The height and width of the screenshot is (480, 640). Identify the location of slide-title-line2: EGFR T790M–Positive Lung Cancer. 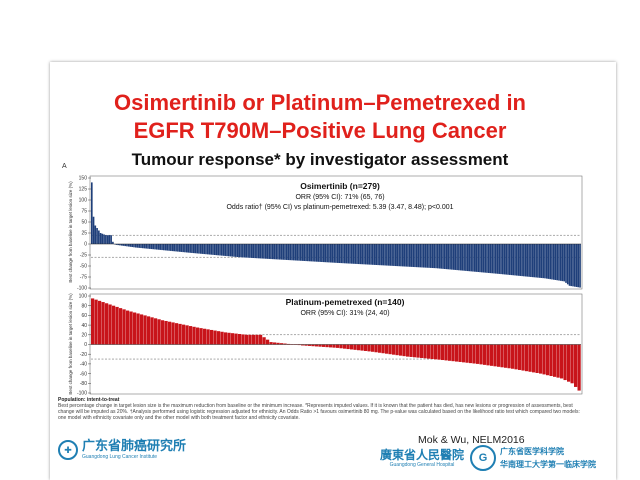
(320, 130).